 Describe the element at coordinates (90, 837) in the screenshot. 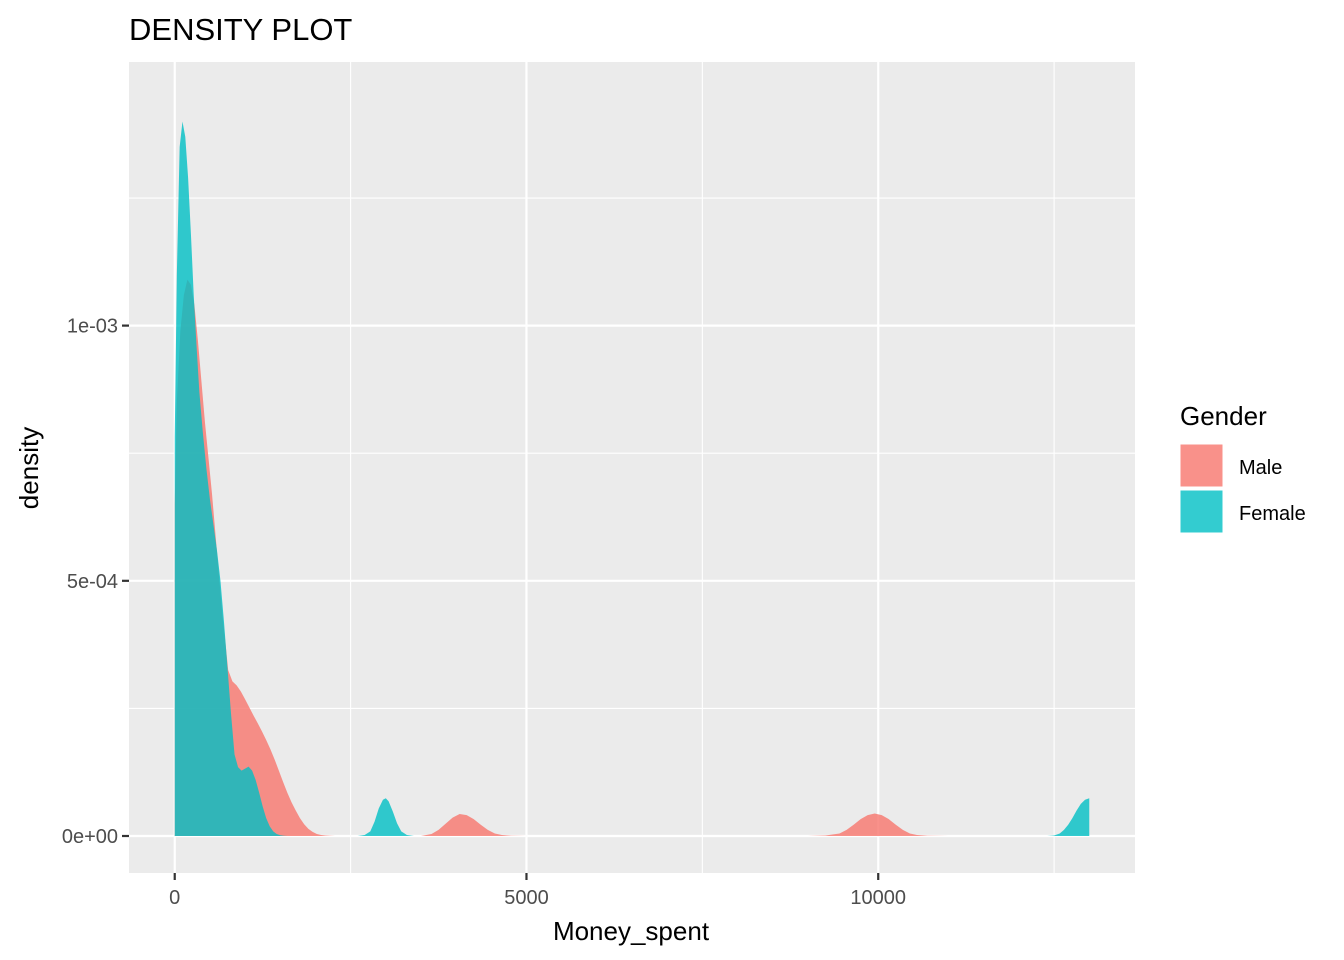

I see `y-tick-label: 0e+00` at that location.